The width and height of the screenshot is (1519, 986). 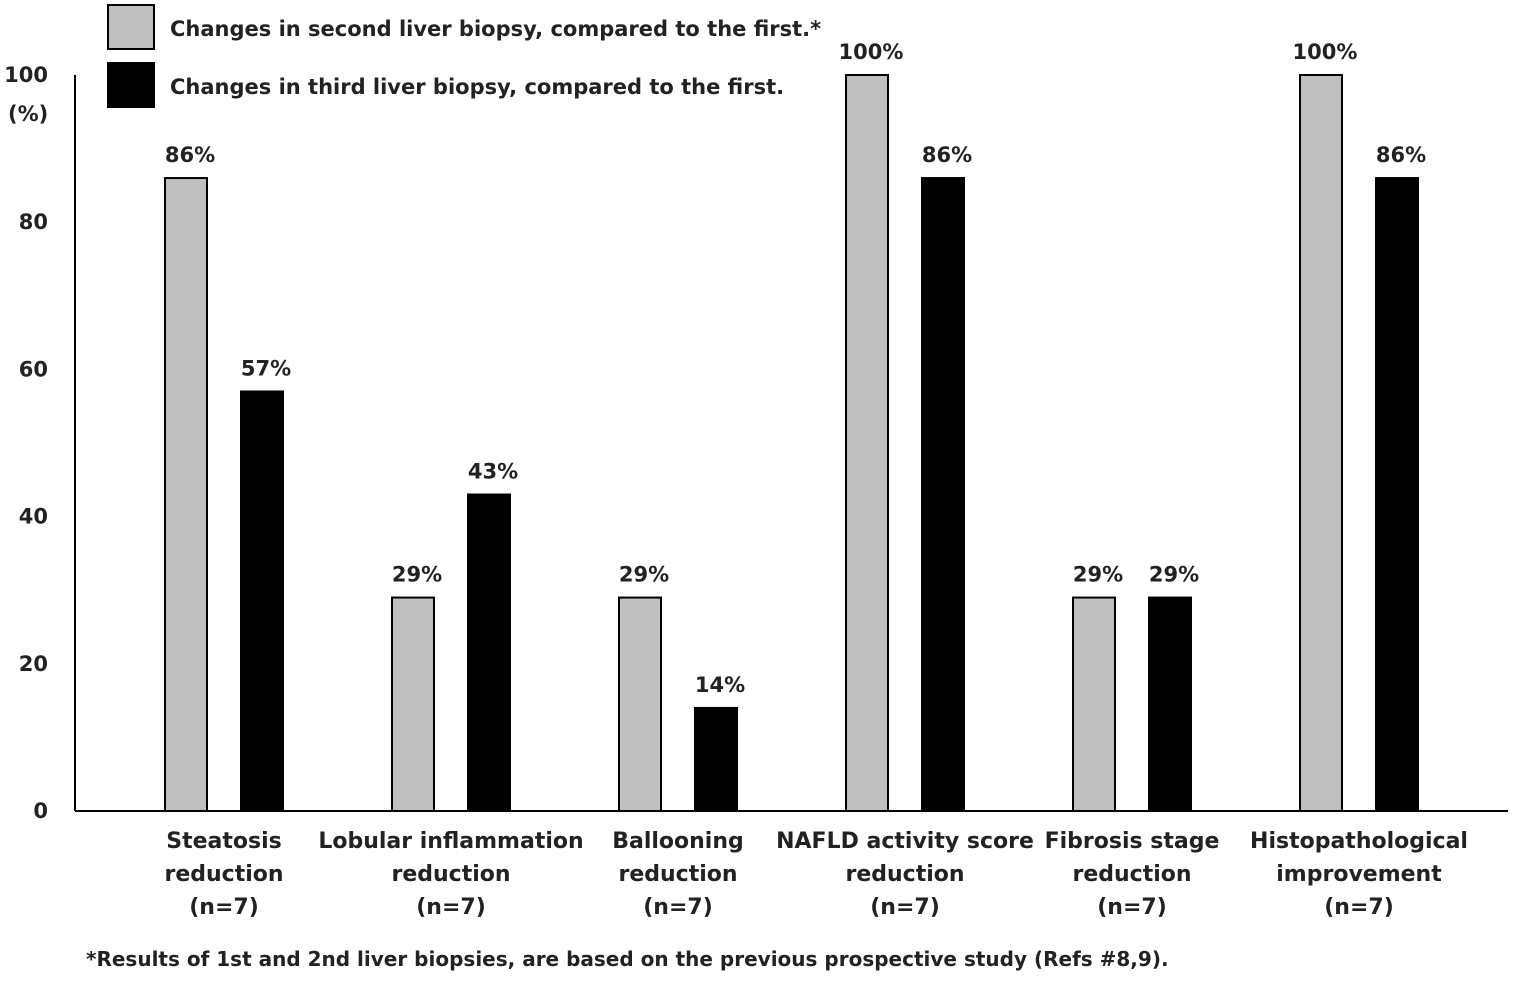 What do you see at coordinates (33, 517) in the screenshot?
I see `y-tick-label: 40` at bounding box center [33, 517].